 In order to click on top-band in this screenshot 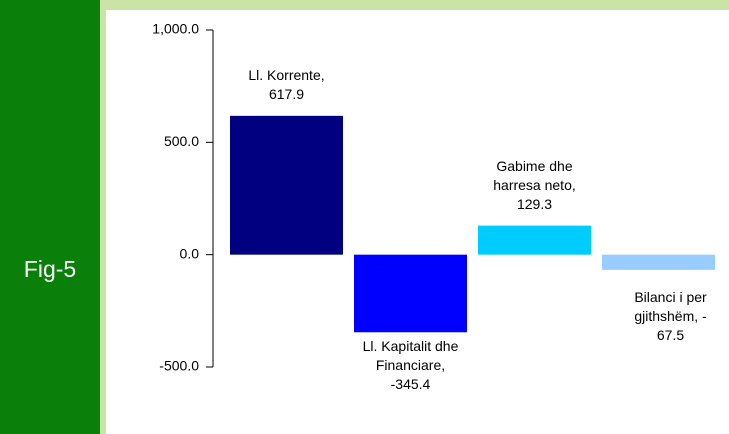, I will do `click(364, 5)`.